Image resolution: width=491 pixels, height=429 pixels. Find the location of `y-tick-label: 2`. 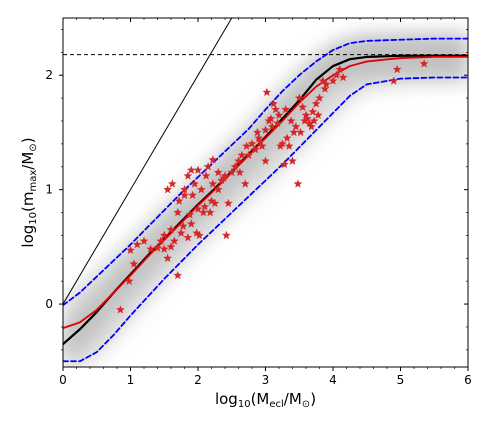

y-tick-label: 2 is located at coordinates (49, 75).